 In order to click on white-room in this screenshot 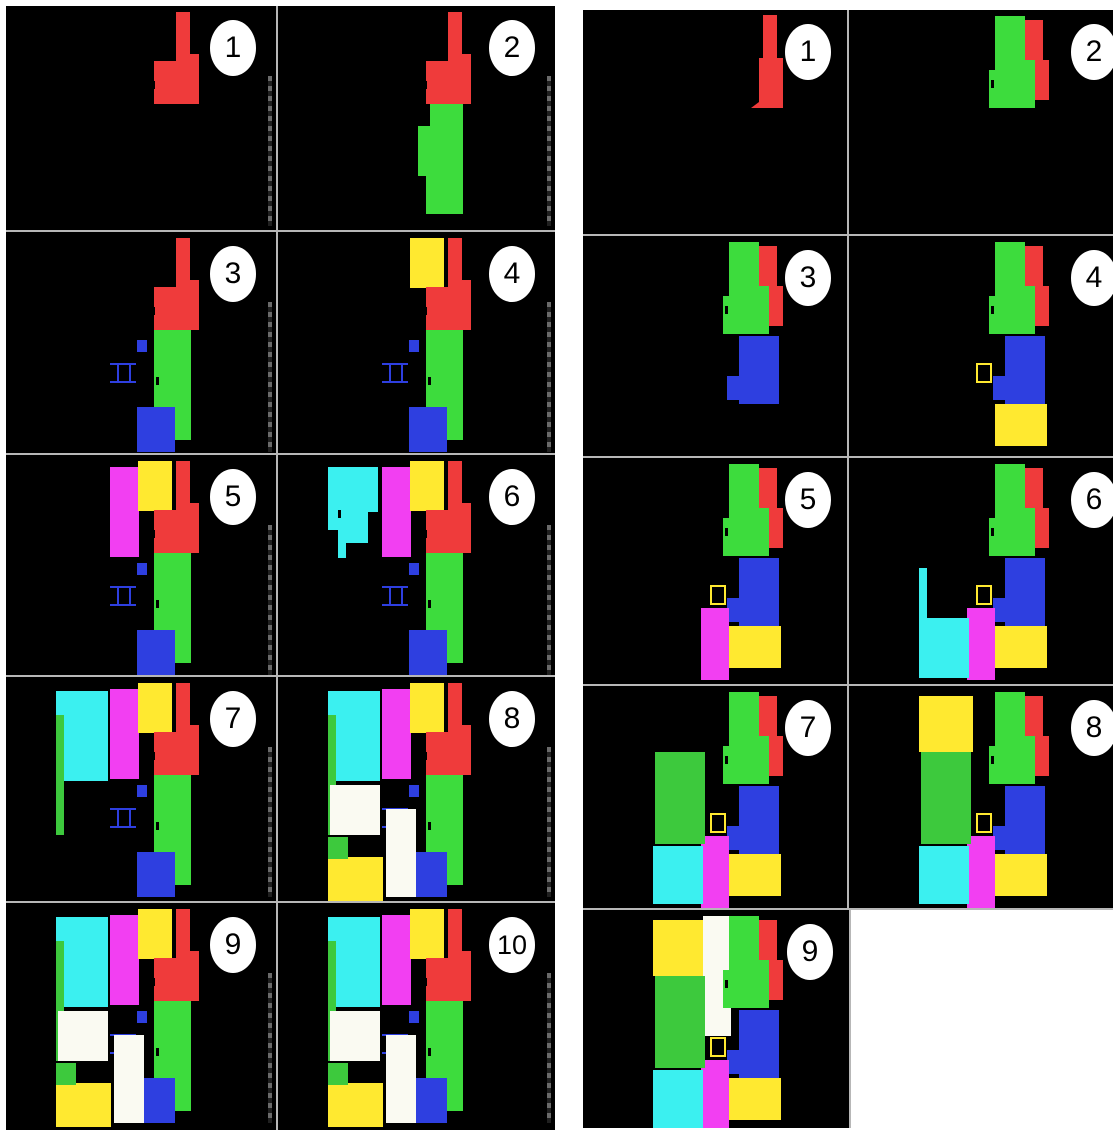, I will do `click(83, 1036)`.